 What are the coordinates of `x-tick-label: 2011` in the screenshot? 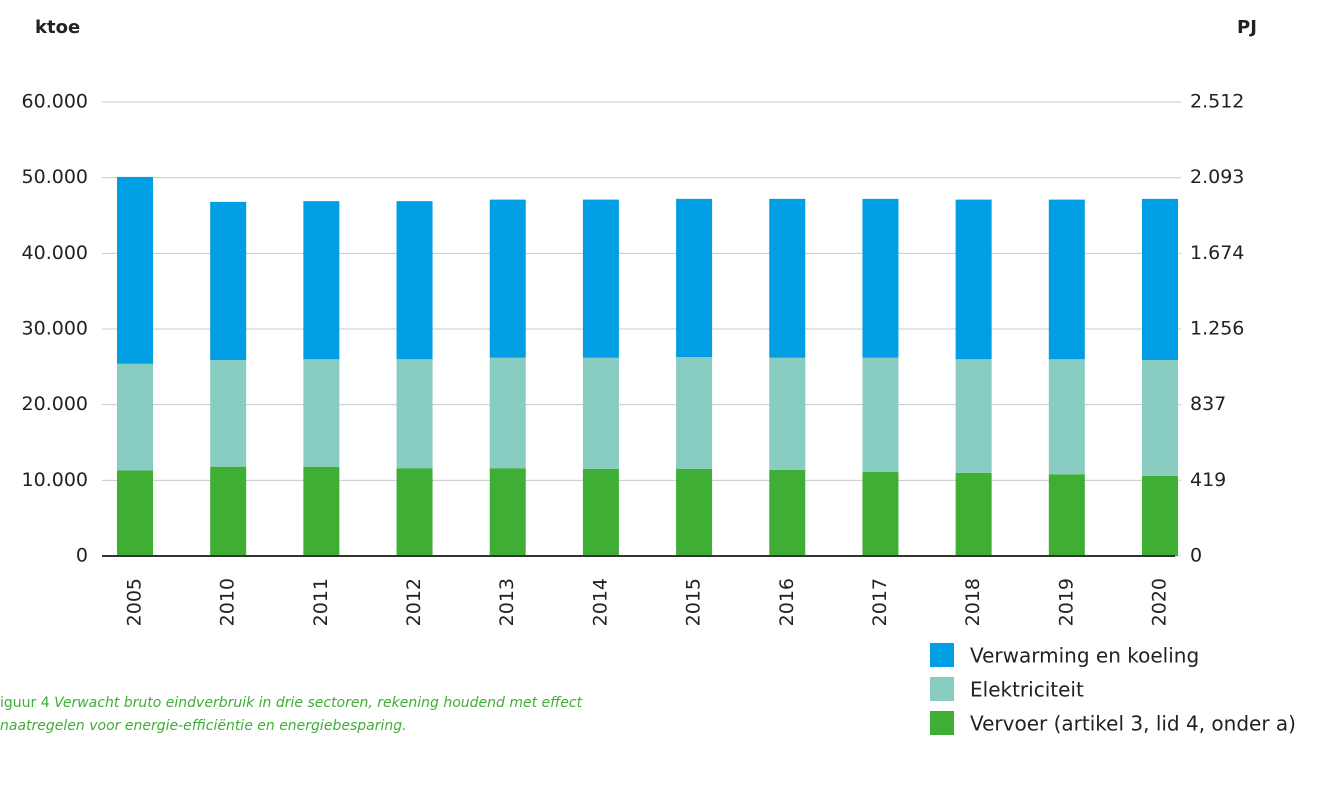 It's located at (321, 602).